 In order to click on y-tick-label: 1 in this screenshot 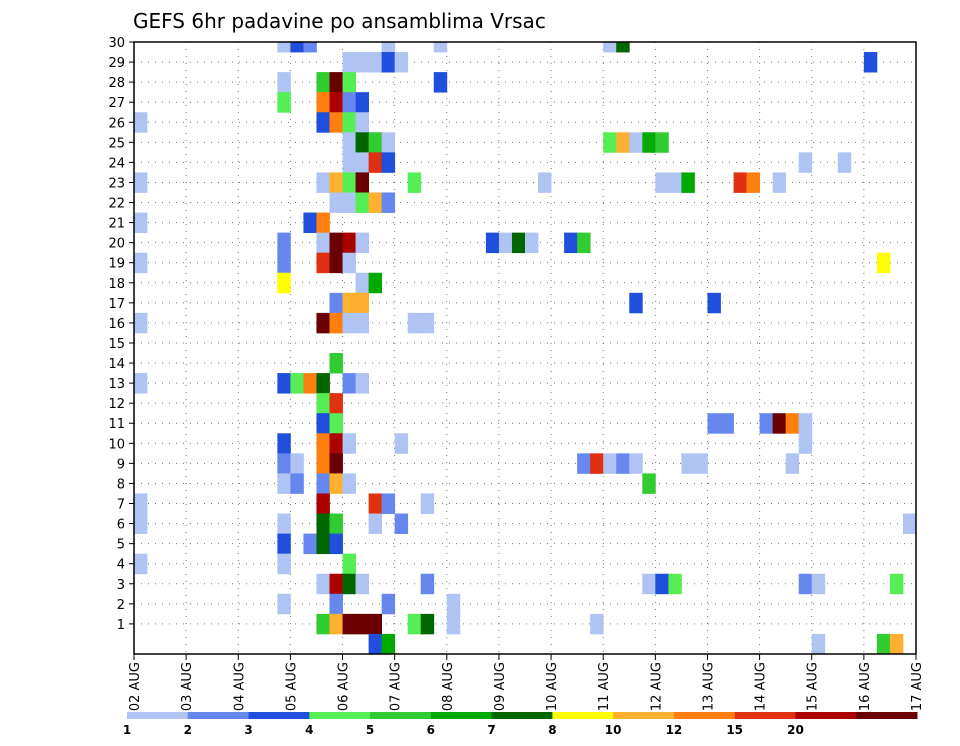, I will do `click(121, 625)`.